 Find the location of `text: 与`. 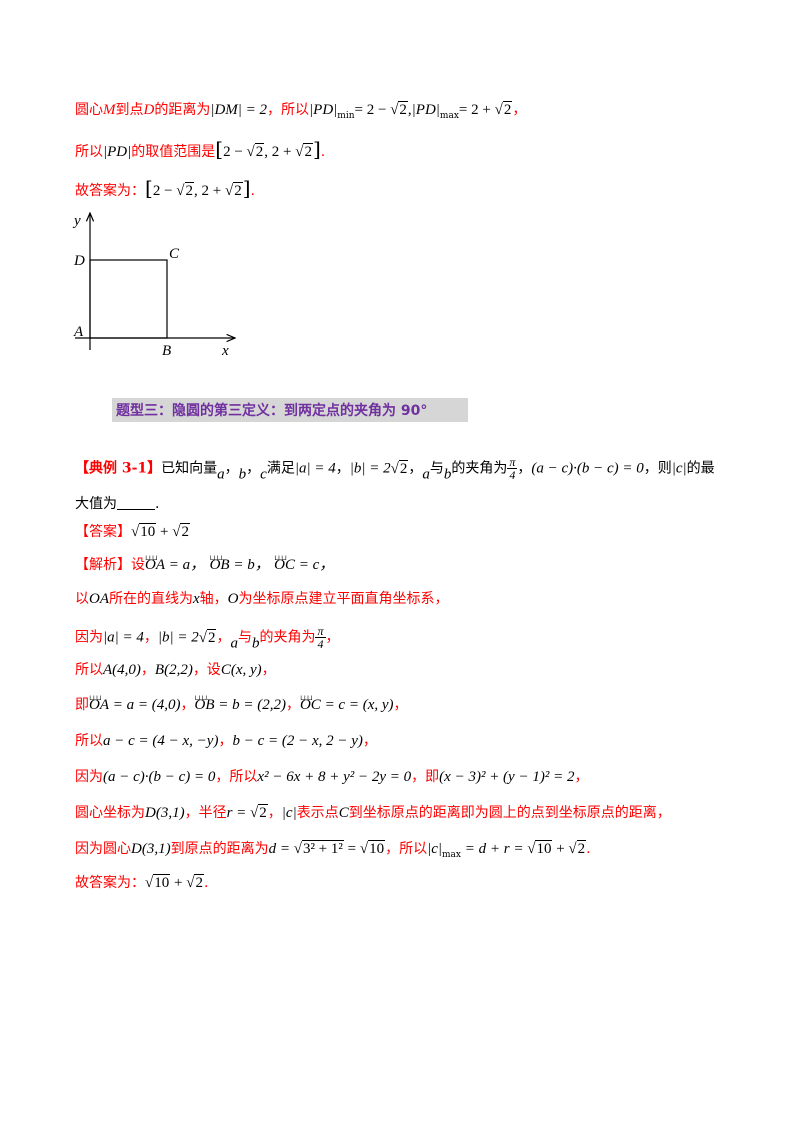

text: 与 is located at coordinates (436, 468).